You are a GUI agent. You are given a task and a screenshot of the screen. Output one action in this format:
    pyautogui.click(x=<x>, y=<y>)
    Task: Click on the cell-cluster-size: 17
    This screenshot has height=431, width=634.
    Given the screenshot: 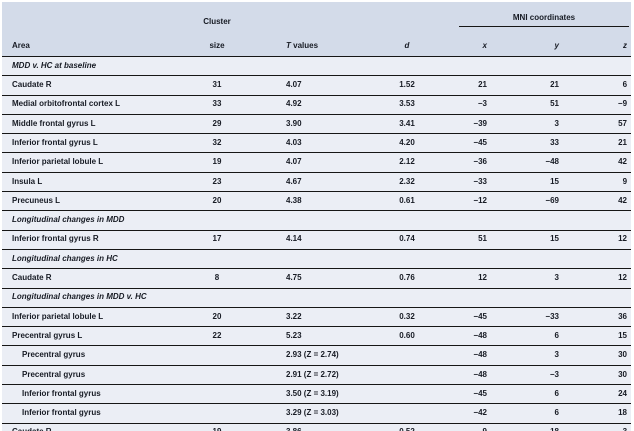 What is the action you would take?
    pyautogui.click(x=217, y=240)
    